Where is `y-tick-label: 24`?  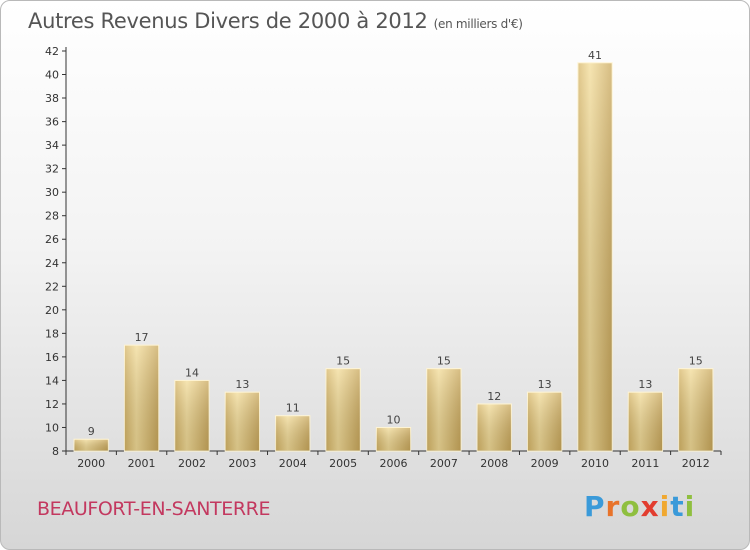 y-tick-label: 24 is located at coordinates (52, 263).